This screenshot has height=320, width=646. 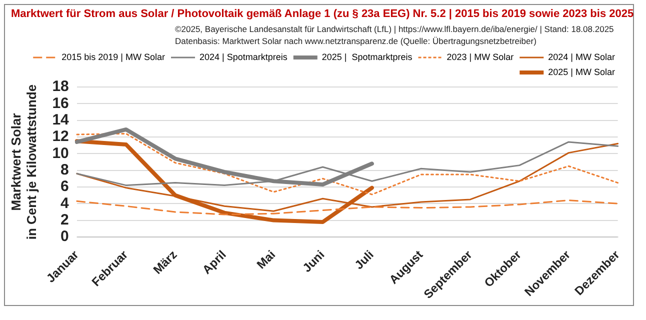 I want to click on y-tick-label: 6, so click(x=64, y=187).